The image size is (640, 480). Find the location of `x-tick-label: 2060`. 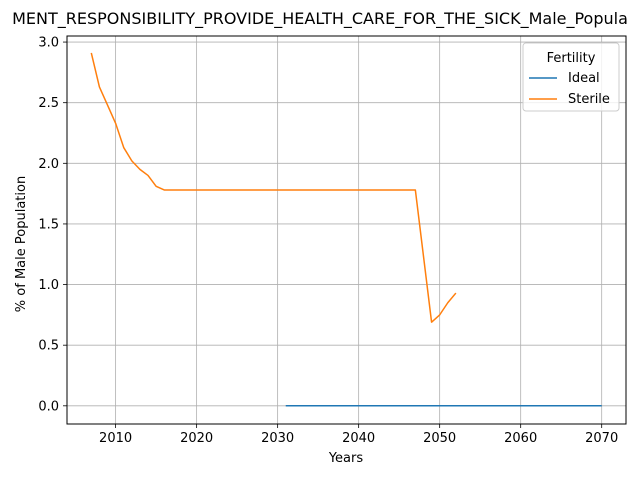

x-tick-label: 2060 is located at coordinates (520, 438).